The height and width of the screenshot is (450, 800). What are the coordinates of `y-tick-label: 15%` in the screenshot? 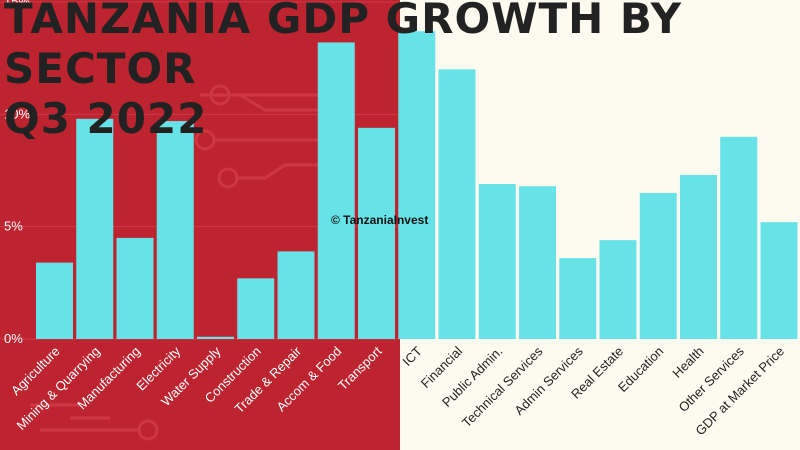 It's located at (17, 4).